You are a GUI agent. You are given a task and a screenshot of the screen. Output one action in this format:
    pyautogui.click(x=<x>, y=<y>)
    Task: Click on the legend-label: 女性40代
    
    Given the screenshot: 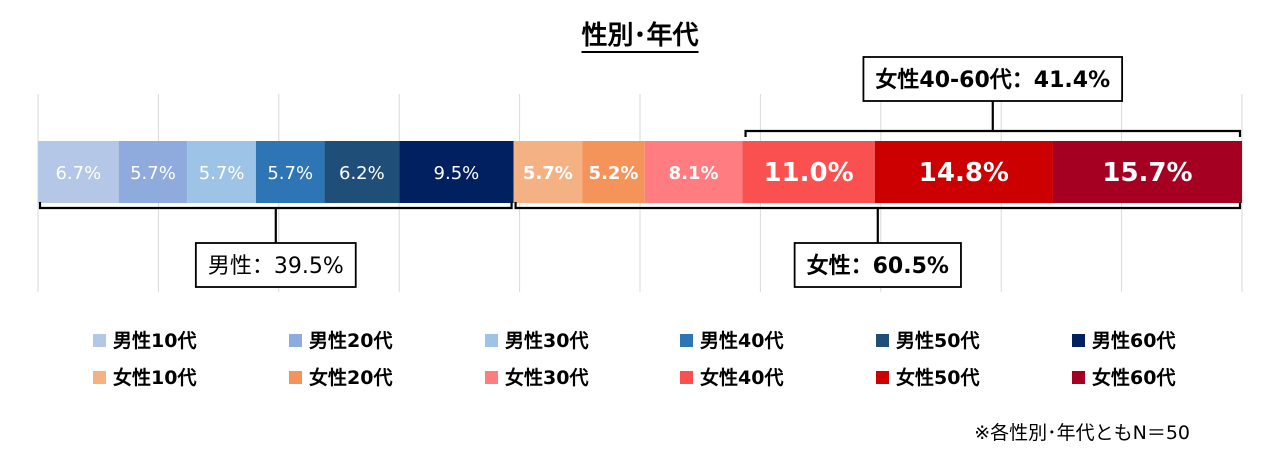 What is the action you would take?
    pyautogui.click(x=741, y=377)
    